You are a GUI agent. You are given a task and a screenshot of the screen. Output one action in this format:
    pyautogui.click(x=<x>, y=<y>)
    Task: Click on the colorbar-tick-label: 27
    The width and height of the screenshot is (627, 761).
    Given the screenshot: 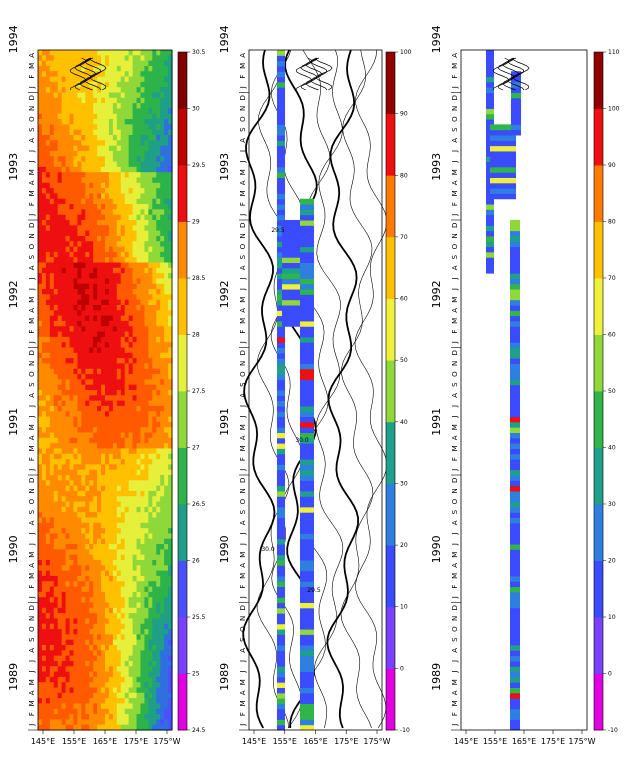 What is the action you would take?
    pyautogui.click(x=196, y=448)
    